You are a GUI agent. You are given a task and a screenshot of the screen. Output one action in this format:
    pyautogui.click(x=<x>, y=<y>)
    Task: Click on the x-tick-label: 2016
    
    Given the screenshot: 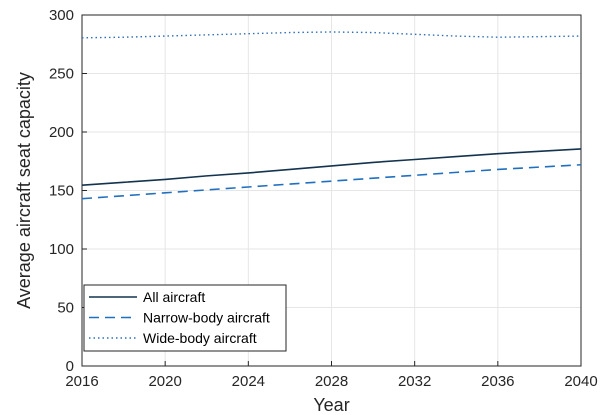 What is the action you would take?
    pyautogui.click(x=81, y=381)
    